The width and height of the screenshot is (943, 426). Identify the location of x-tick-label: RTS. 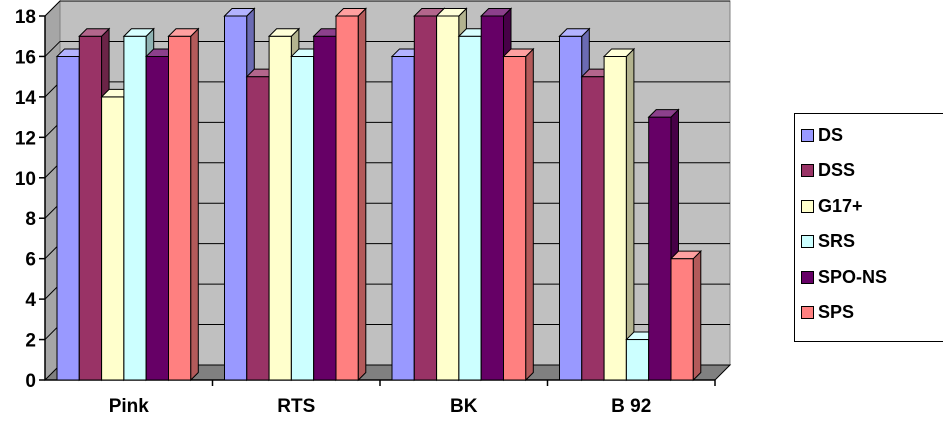
(296, 406).